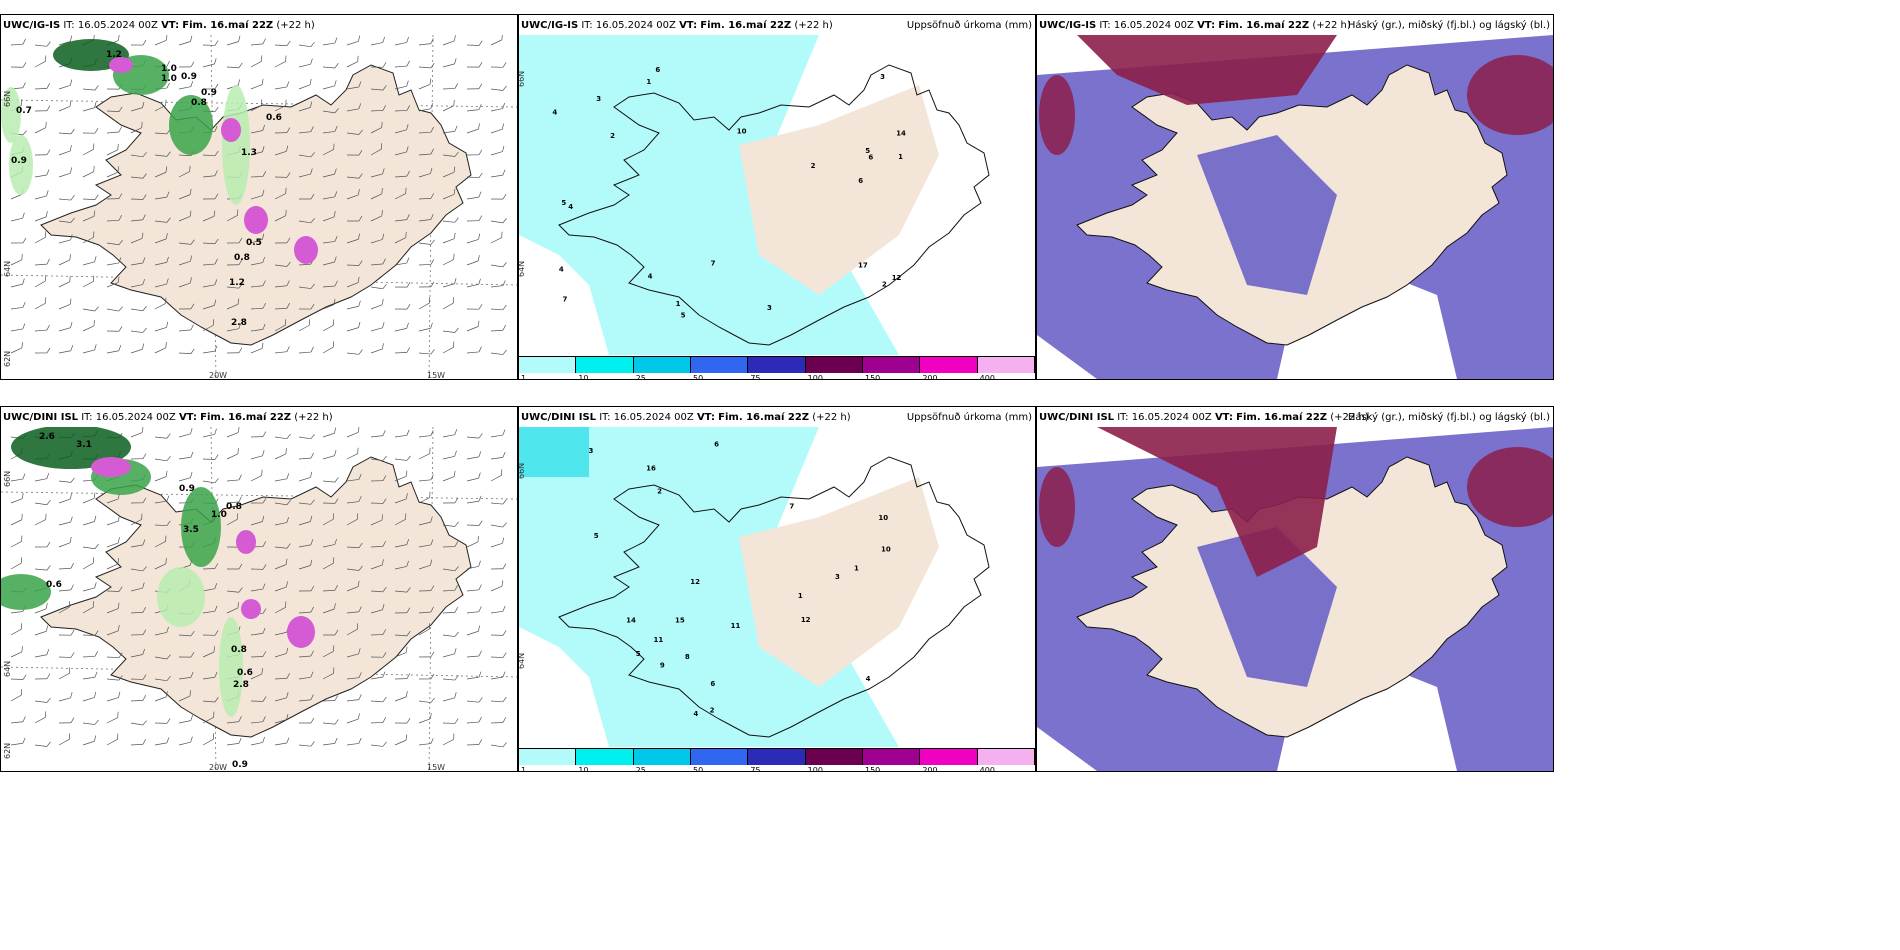 The image size is (1900, 950). What do you see at coordinates (191, 530) in the screenshot?
I see `precip-value-label: 3.5` at bounding box center [191, 530].